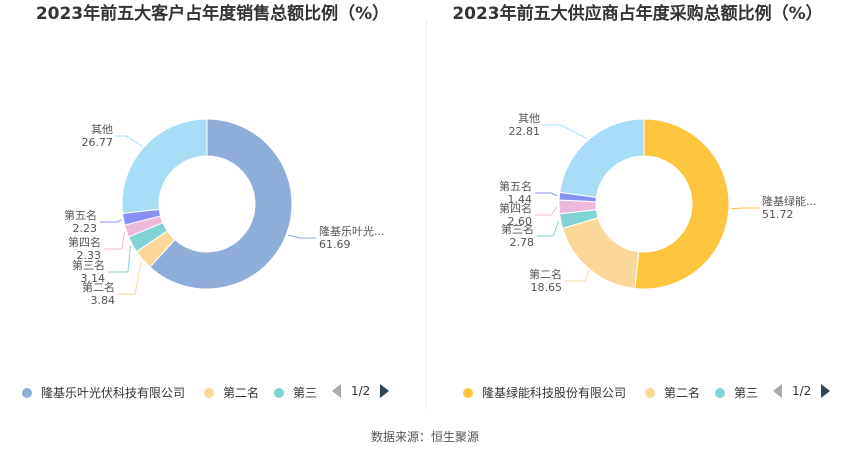 The height and width of the screenshot is (458, 850). I want to click on slice-value-label: 2.60, so click(520, 221).